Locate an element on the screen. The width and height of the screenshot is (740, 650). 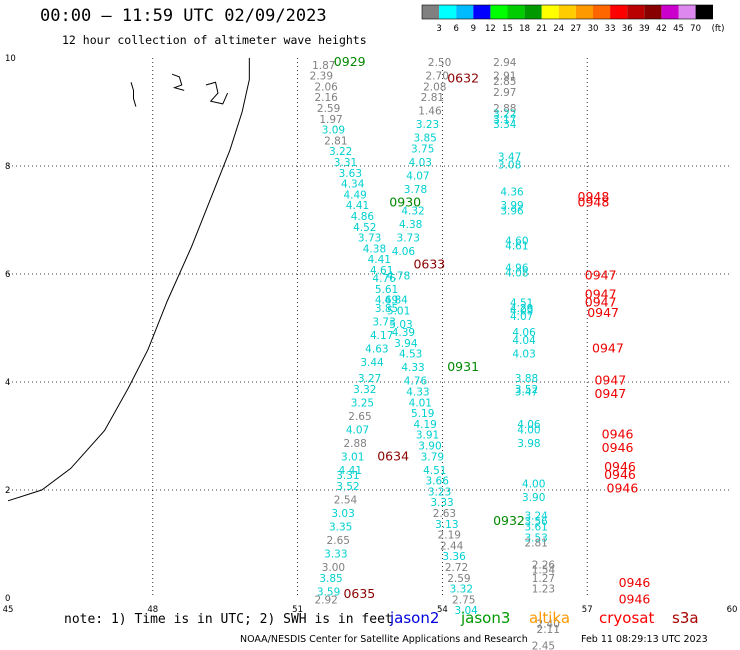
scale-label: 27 is located at coordinates (575, 29).